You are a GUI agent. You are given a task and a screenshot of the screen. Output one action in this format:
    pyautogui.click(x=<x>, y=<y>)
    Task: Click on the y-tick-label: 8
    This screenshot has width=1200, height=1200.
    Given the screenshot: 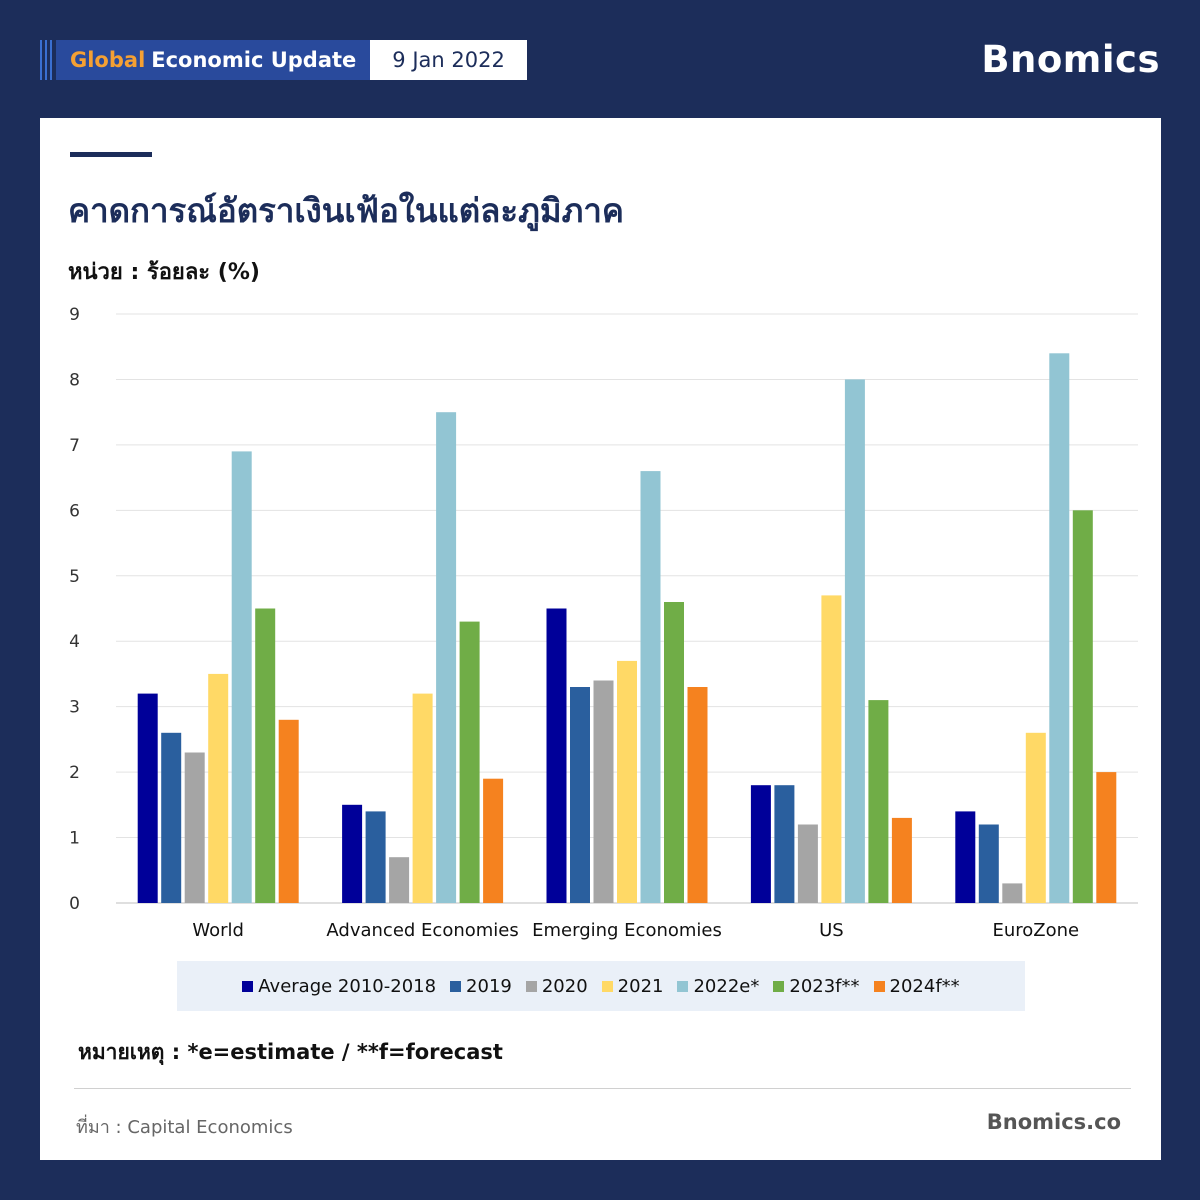 What is the action you would take?
    pyautogui.click(x=74, y=380)
    